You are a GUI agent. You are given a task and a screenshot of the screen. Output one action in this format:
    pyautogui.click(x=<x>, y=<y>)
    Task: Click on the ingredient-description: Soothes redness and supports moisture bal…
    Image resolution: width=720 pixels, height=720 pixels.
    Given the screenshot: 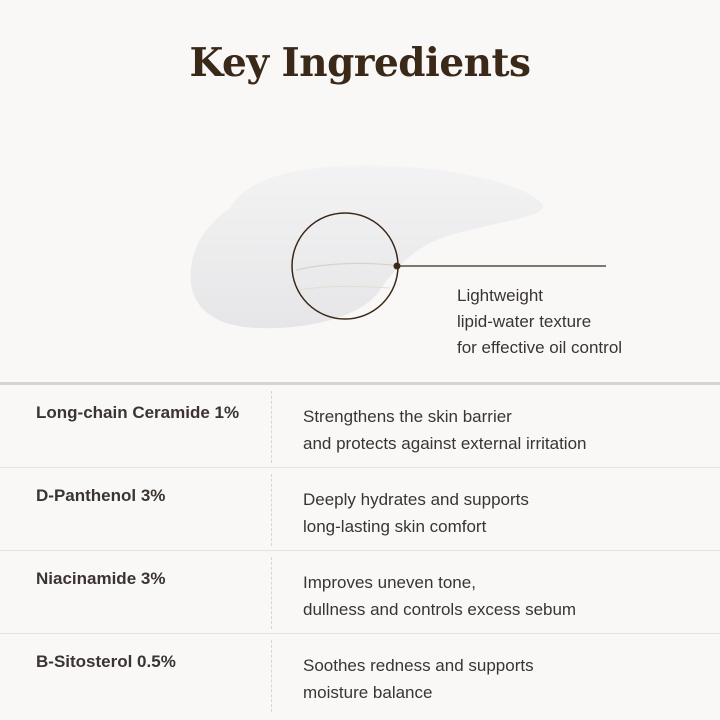 What is the action you would take?
    pyautogui.click(x=418, y=679)
    